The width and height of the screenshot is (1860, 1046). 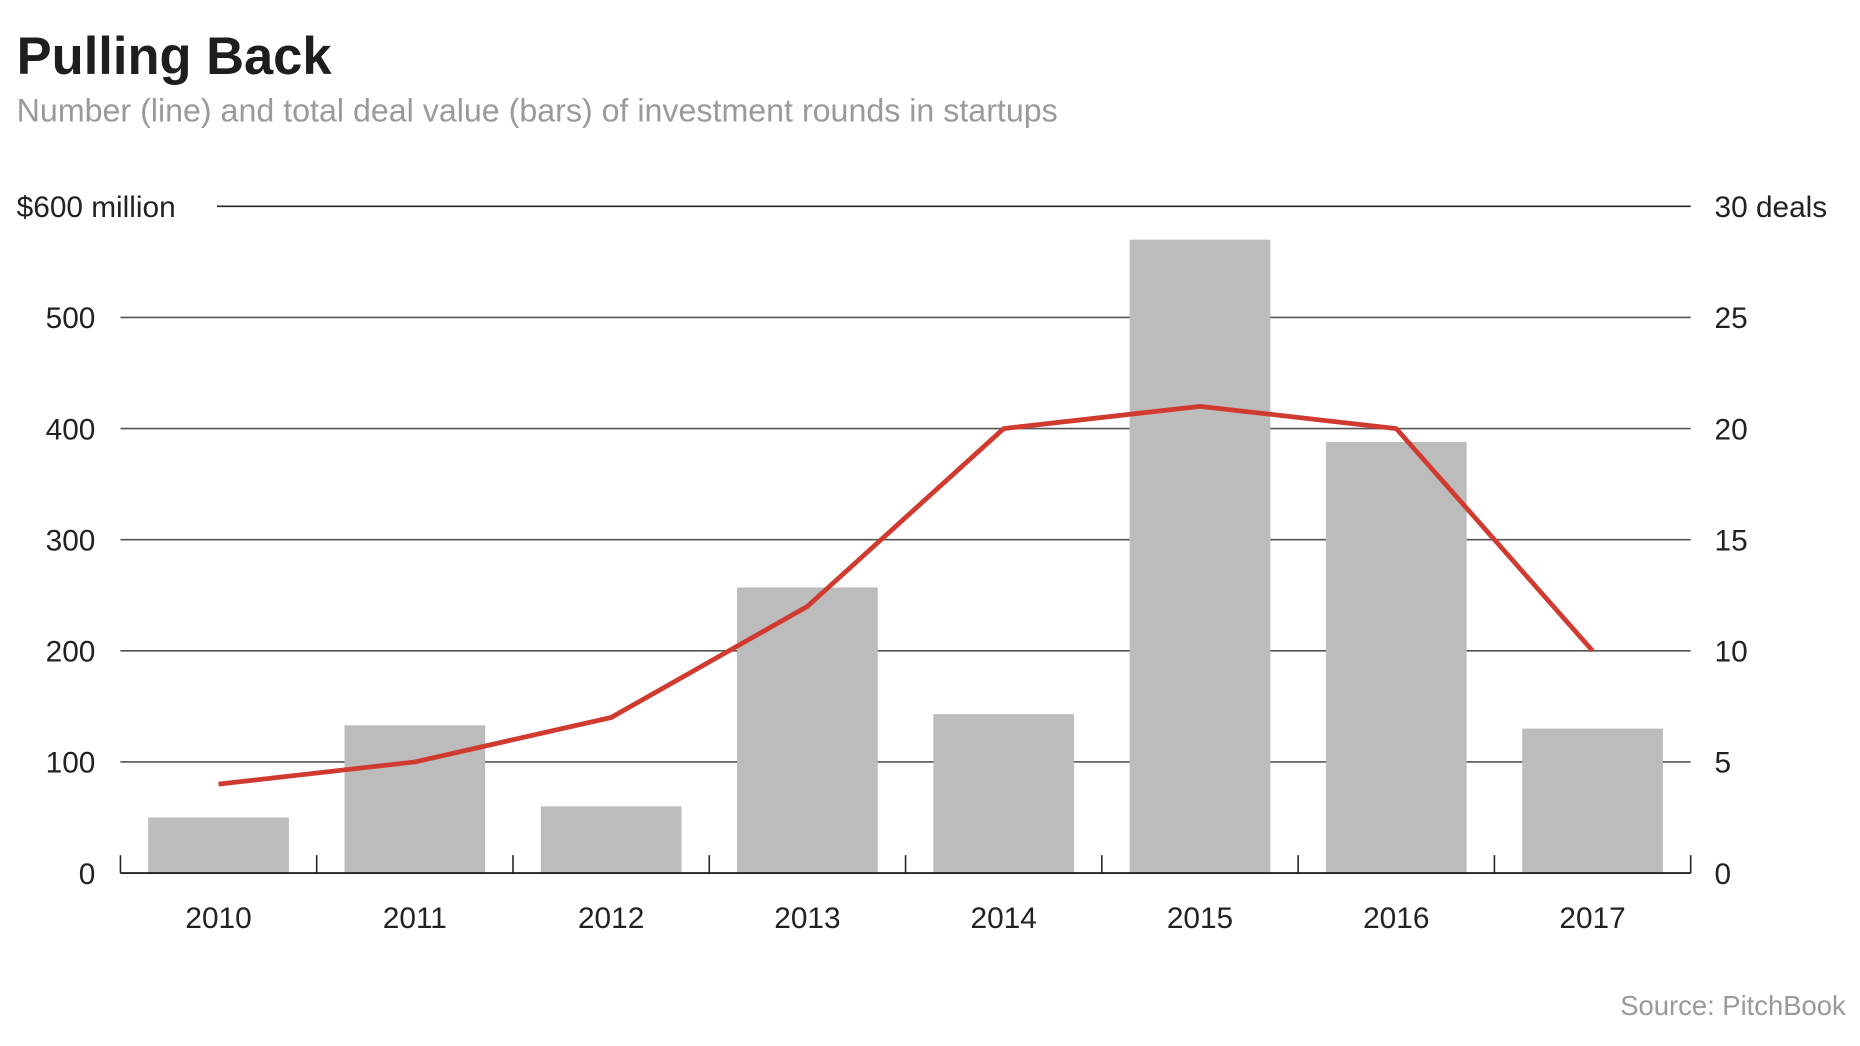 I want to click on x-tick-label: 2016, so click(x=1396, y=918).